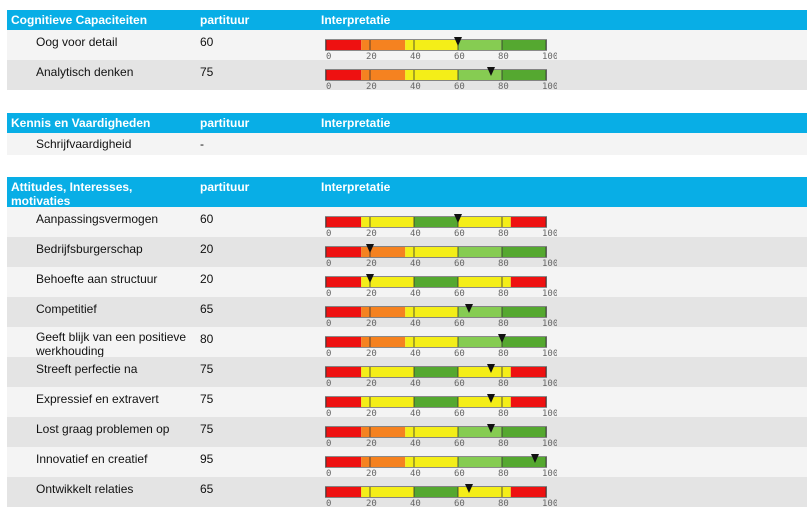  I want to click on row-label: Ontwikkelt relaties, so click(85, 489).